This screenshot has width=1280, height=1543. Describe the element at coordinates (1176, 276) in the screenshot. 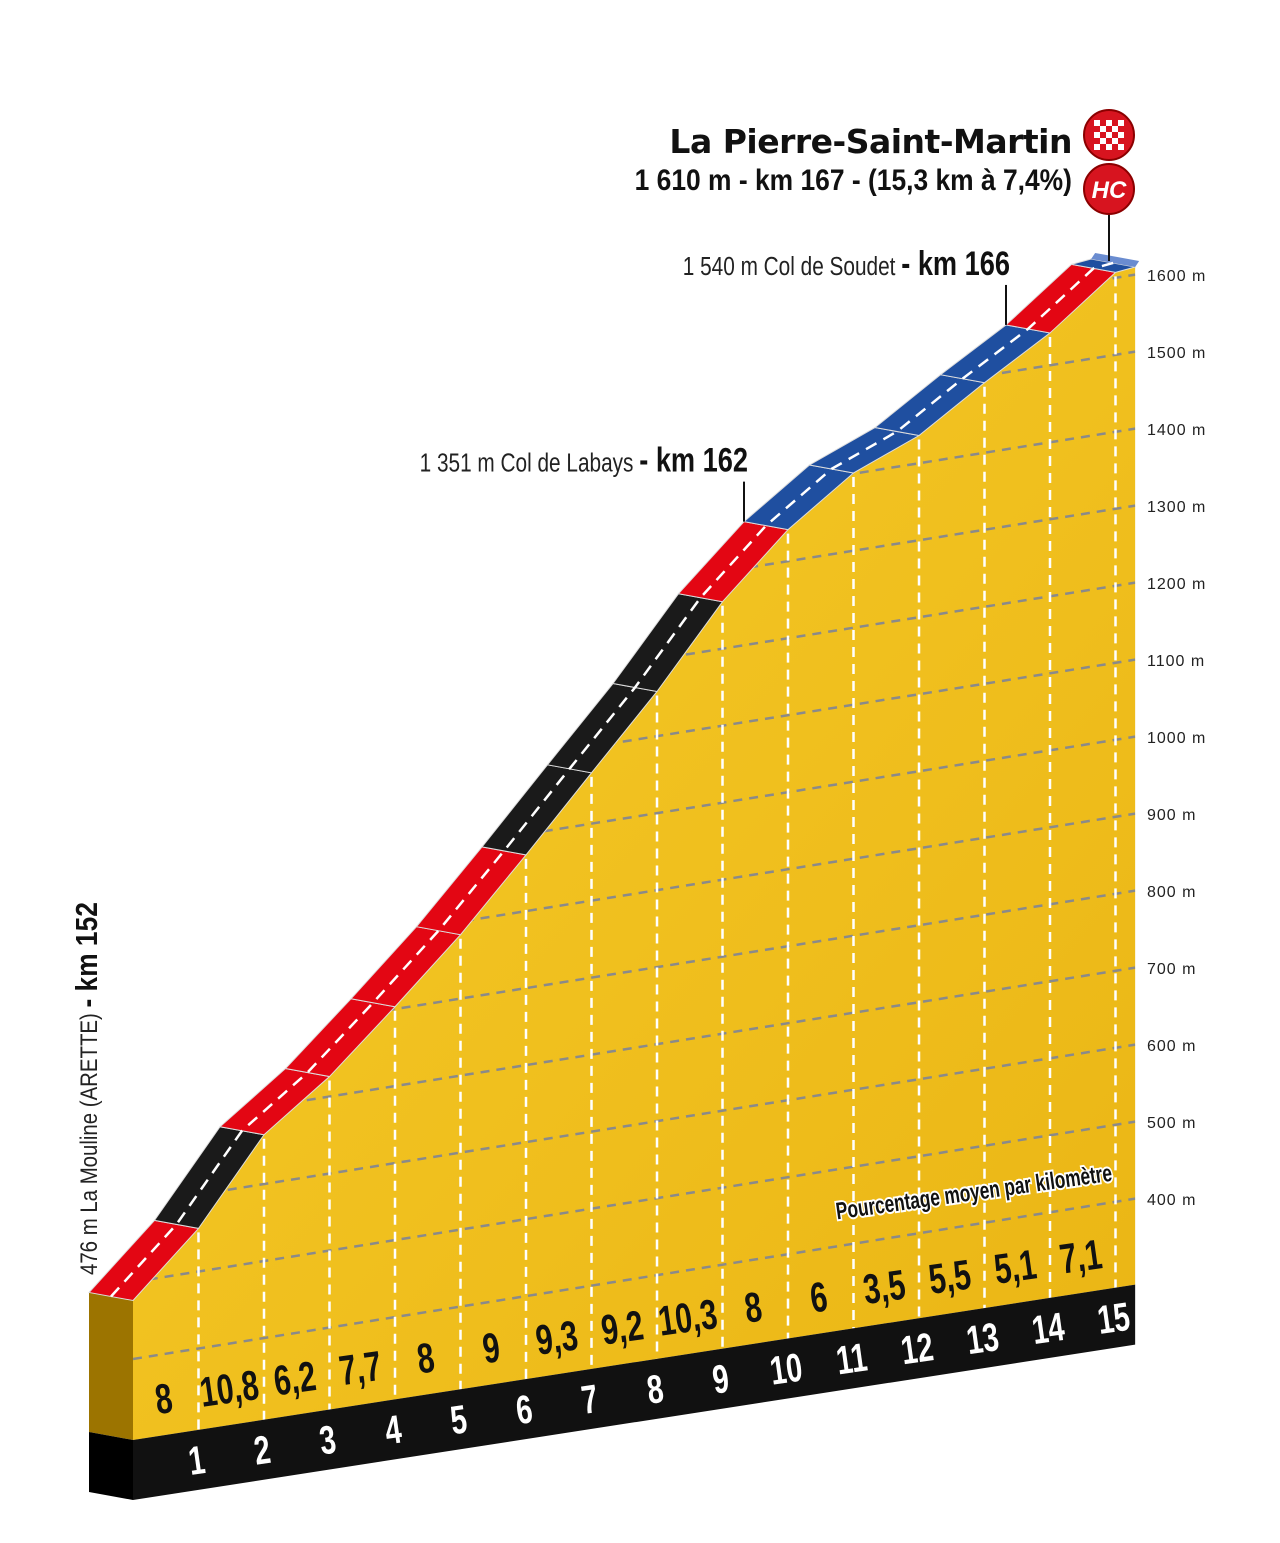

I see `y-tick-label: 1600 m` at that location.